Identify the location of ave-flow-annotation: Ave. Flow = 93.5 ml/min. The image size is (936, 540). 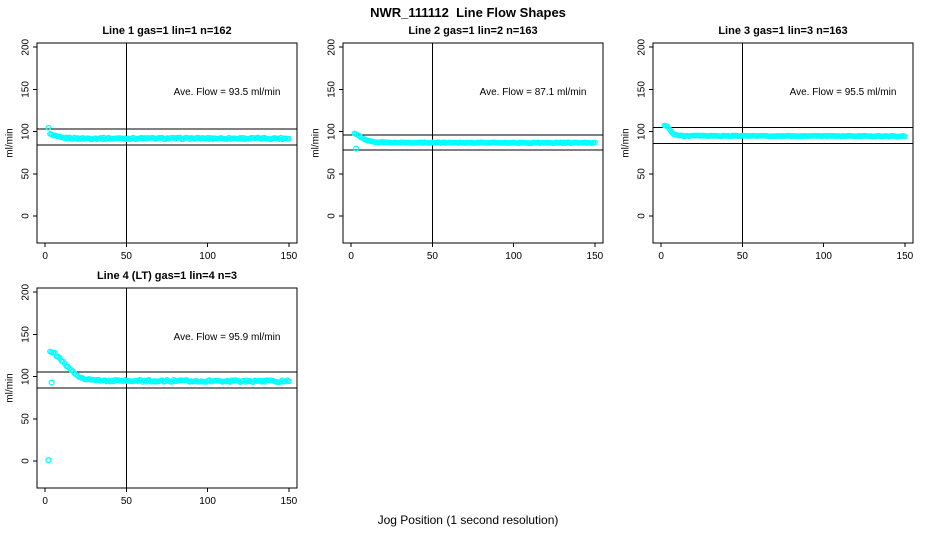
(227, 92).